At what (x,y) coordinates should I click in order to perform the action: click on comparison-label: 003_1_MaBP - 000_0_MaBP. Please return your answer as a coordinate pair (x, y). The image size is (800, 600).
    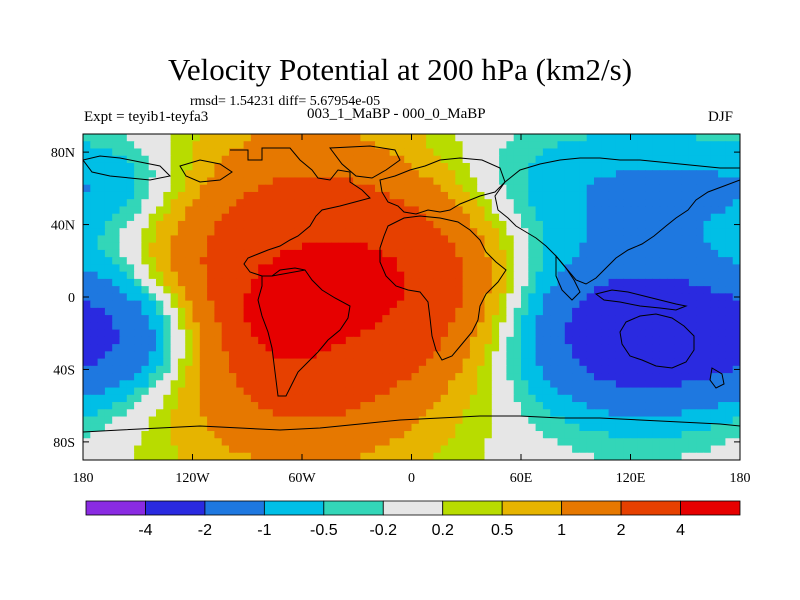
    Looking at the image, I should click on (396, 114).